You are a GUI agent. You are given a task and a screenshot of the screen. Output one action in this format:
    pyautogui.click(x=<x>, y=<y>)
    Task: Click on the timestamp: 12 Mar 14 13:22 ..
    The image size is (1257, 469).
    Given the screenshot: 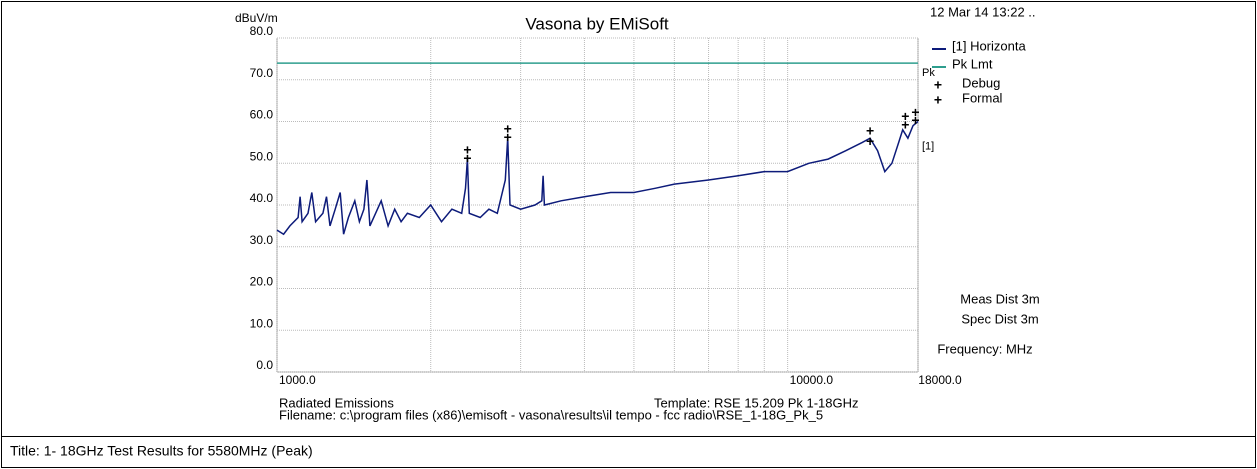 What is the action you would take?
    pyautogui.click(x=983, y=11)
    